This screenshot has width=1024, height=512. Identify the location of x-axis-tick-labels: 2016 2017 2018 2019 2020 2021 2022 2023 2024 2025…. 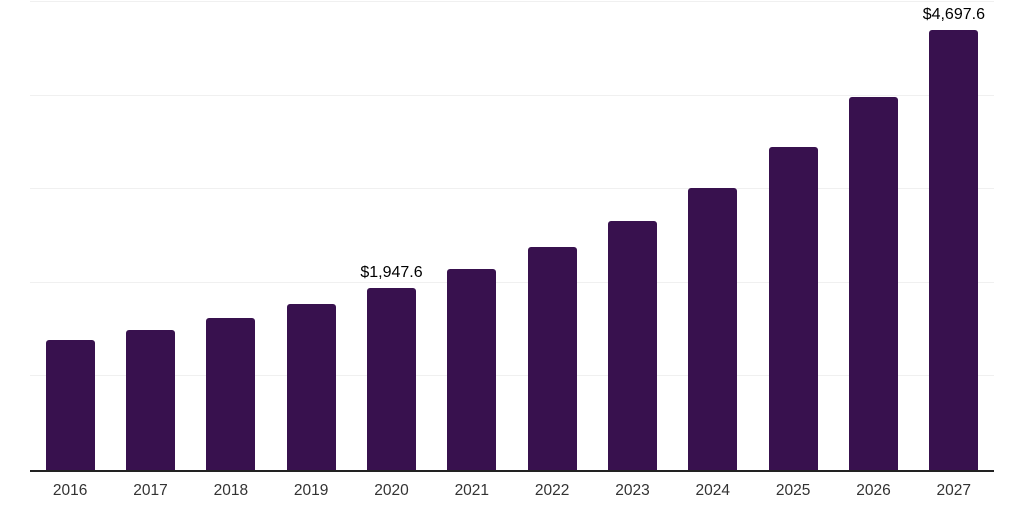
(512, 491).